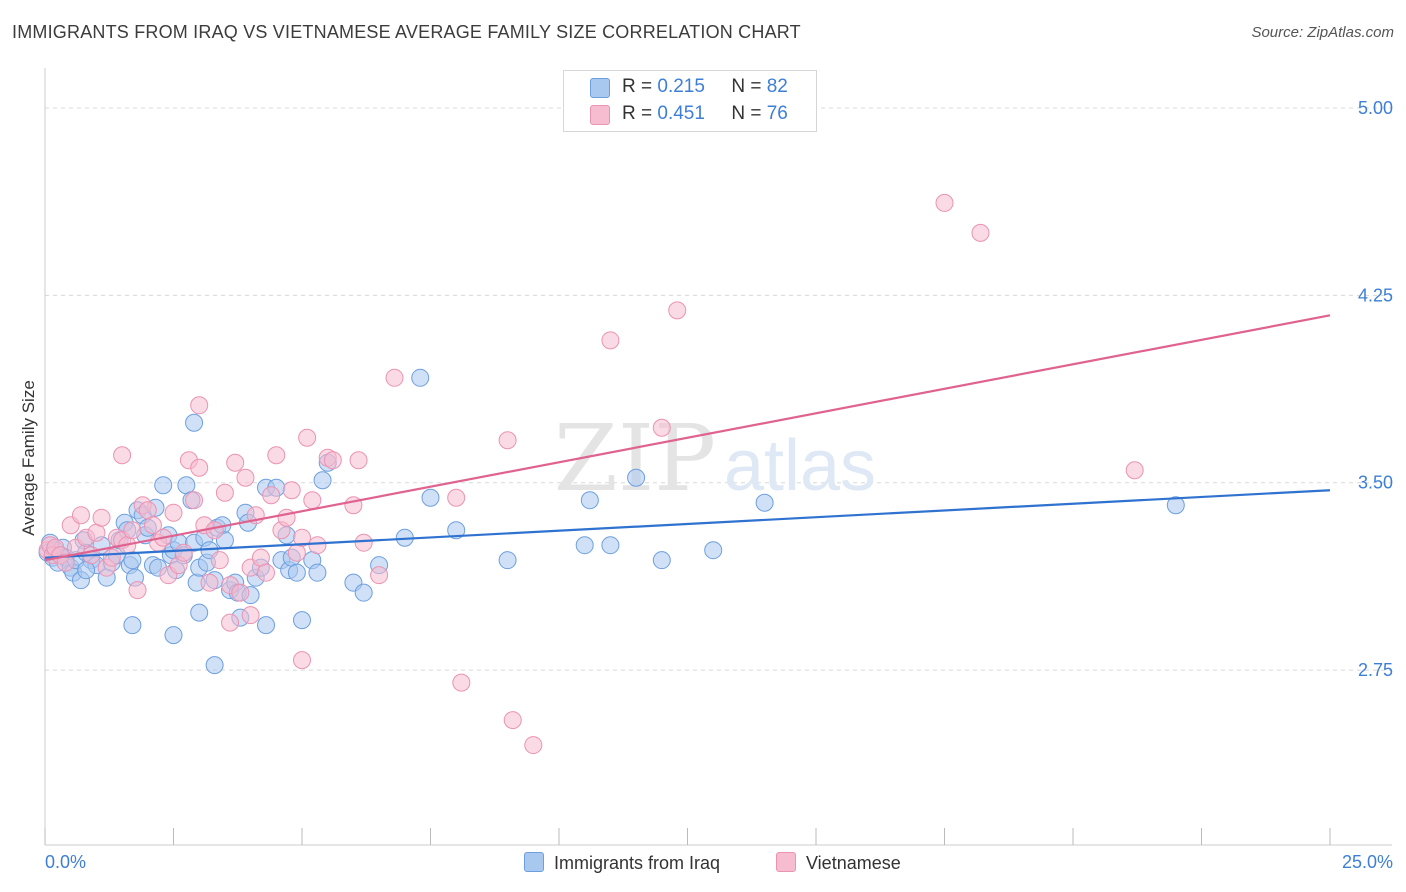  What do you see at coordinates (1375, 483) in the screenshot?
I see `y-tick-label: 3.50` at bounding box center [1375, 483].